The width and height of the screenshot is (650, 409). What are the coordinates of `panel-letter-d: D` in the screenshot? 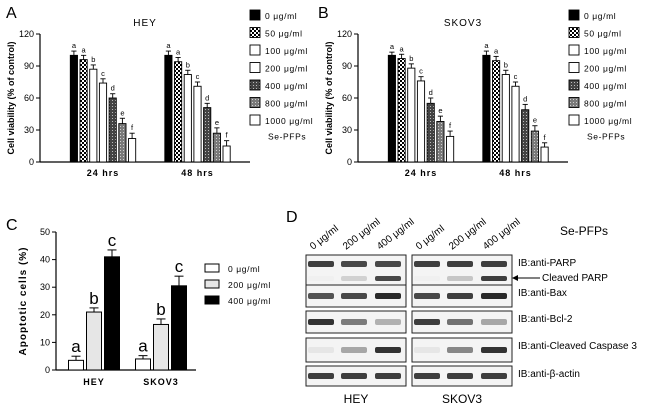 It's located at (292, 217).